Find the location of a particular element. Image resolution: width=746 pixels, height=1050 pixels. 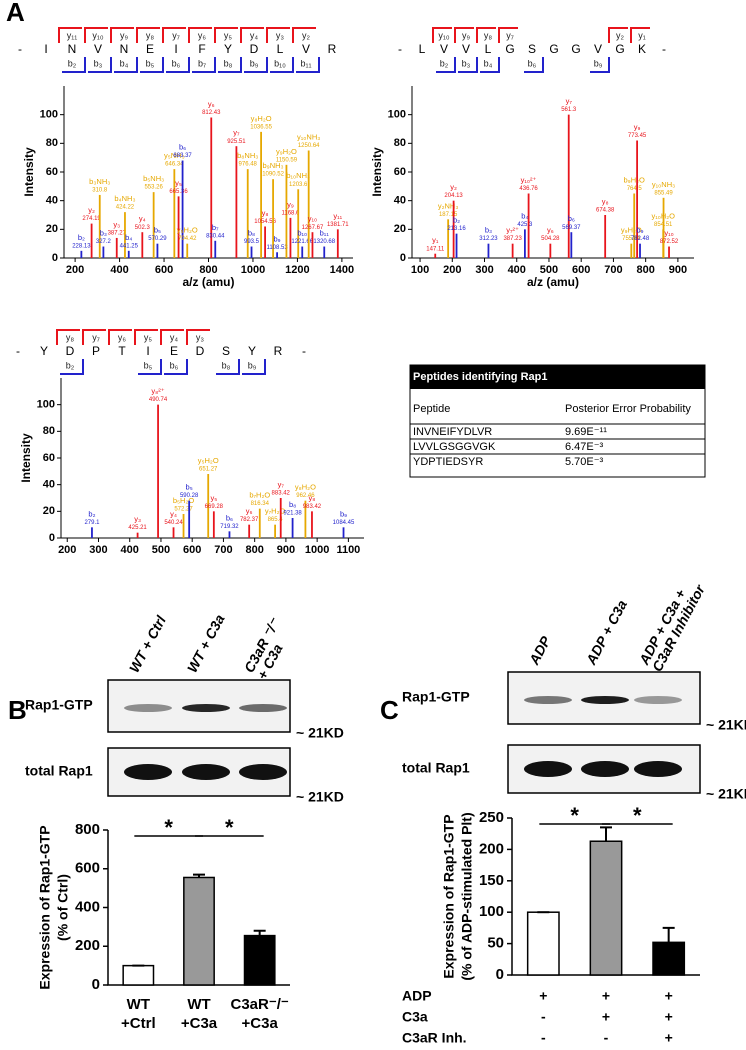

y-ion-label: y₁₀ is located at coordinates (444, 35).